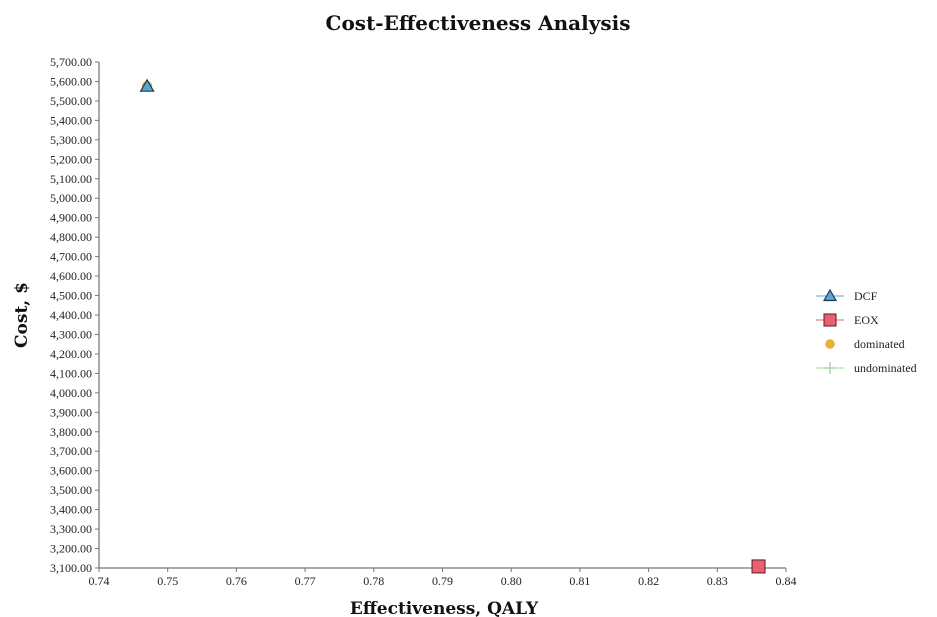 This screenshot has height=617, width=937. What do you see at coordinates (830, 344) in the screenshot?
I see `legend-marker-circle` at bounding box center [830, 344].